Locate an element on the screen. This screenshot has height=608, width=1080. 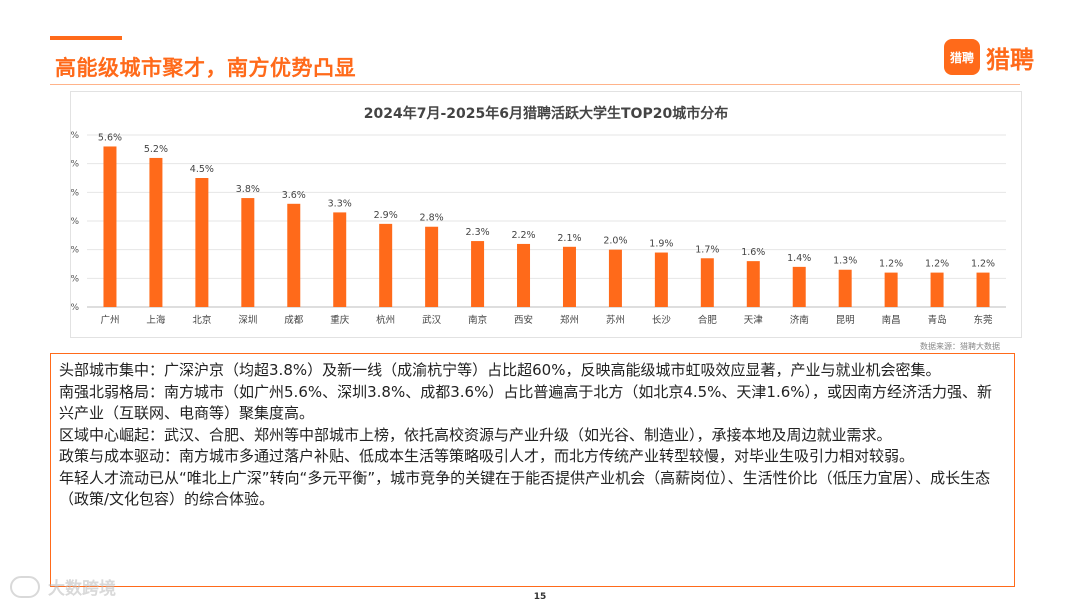
x-tick-label: 苏州 is located at coordinates (615, 320).